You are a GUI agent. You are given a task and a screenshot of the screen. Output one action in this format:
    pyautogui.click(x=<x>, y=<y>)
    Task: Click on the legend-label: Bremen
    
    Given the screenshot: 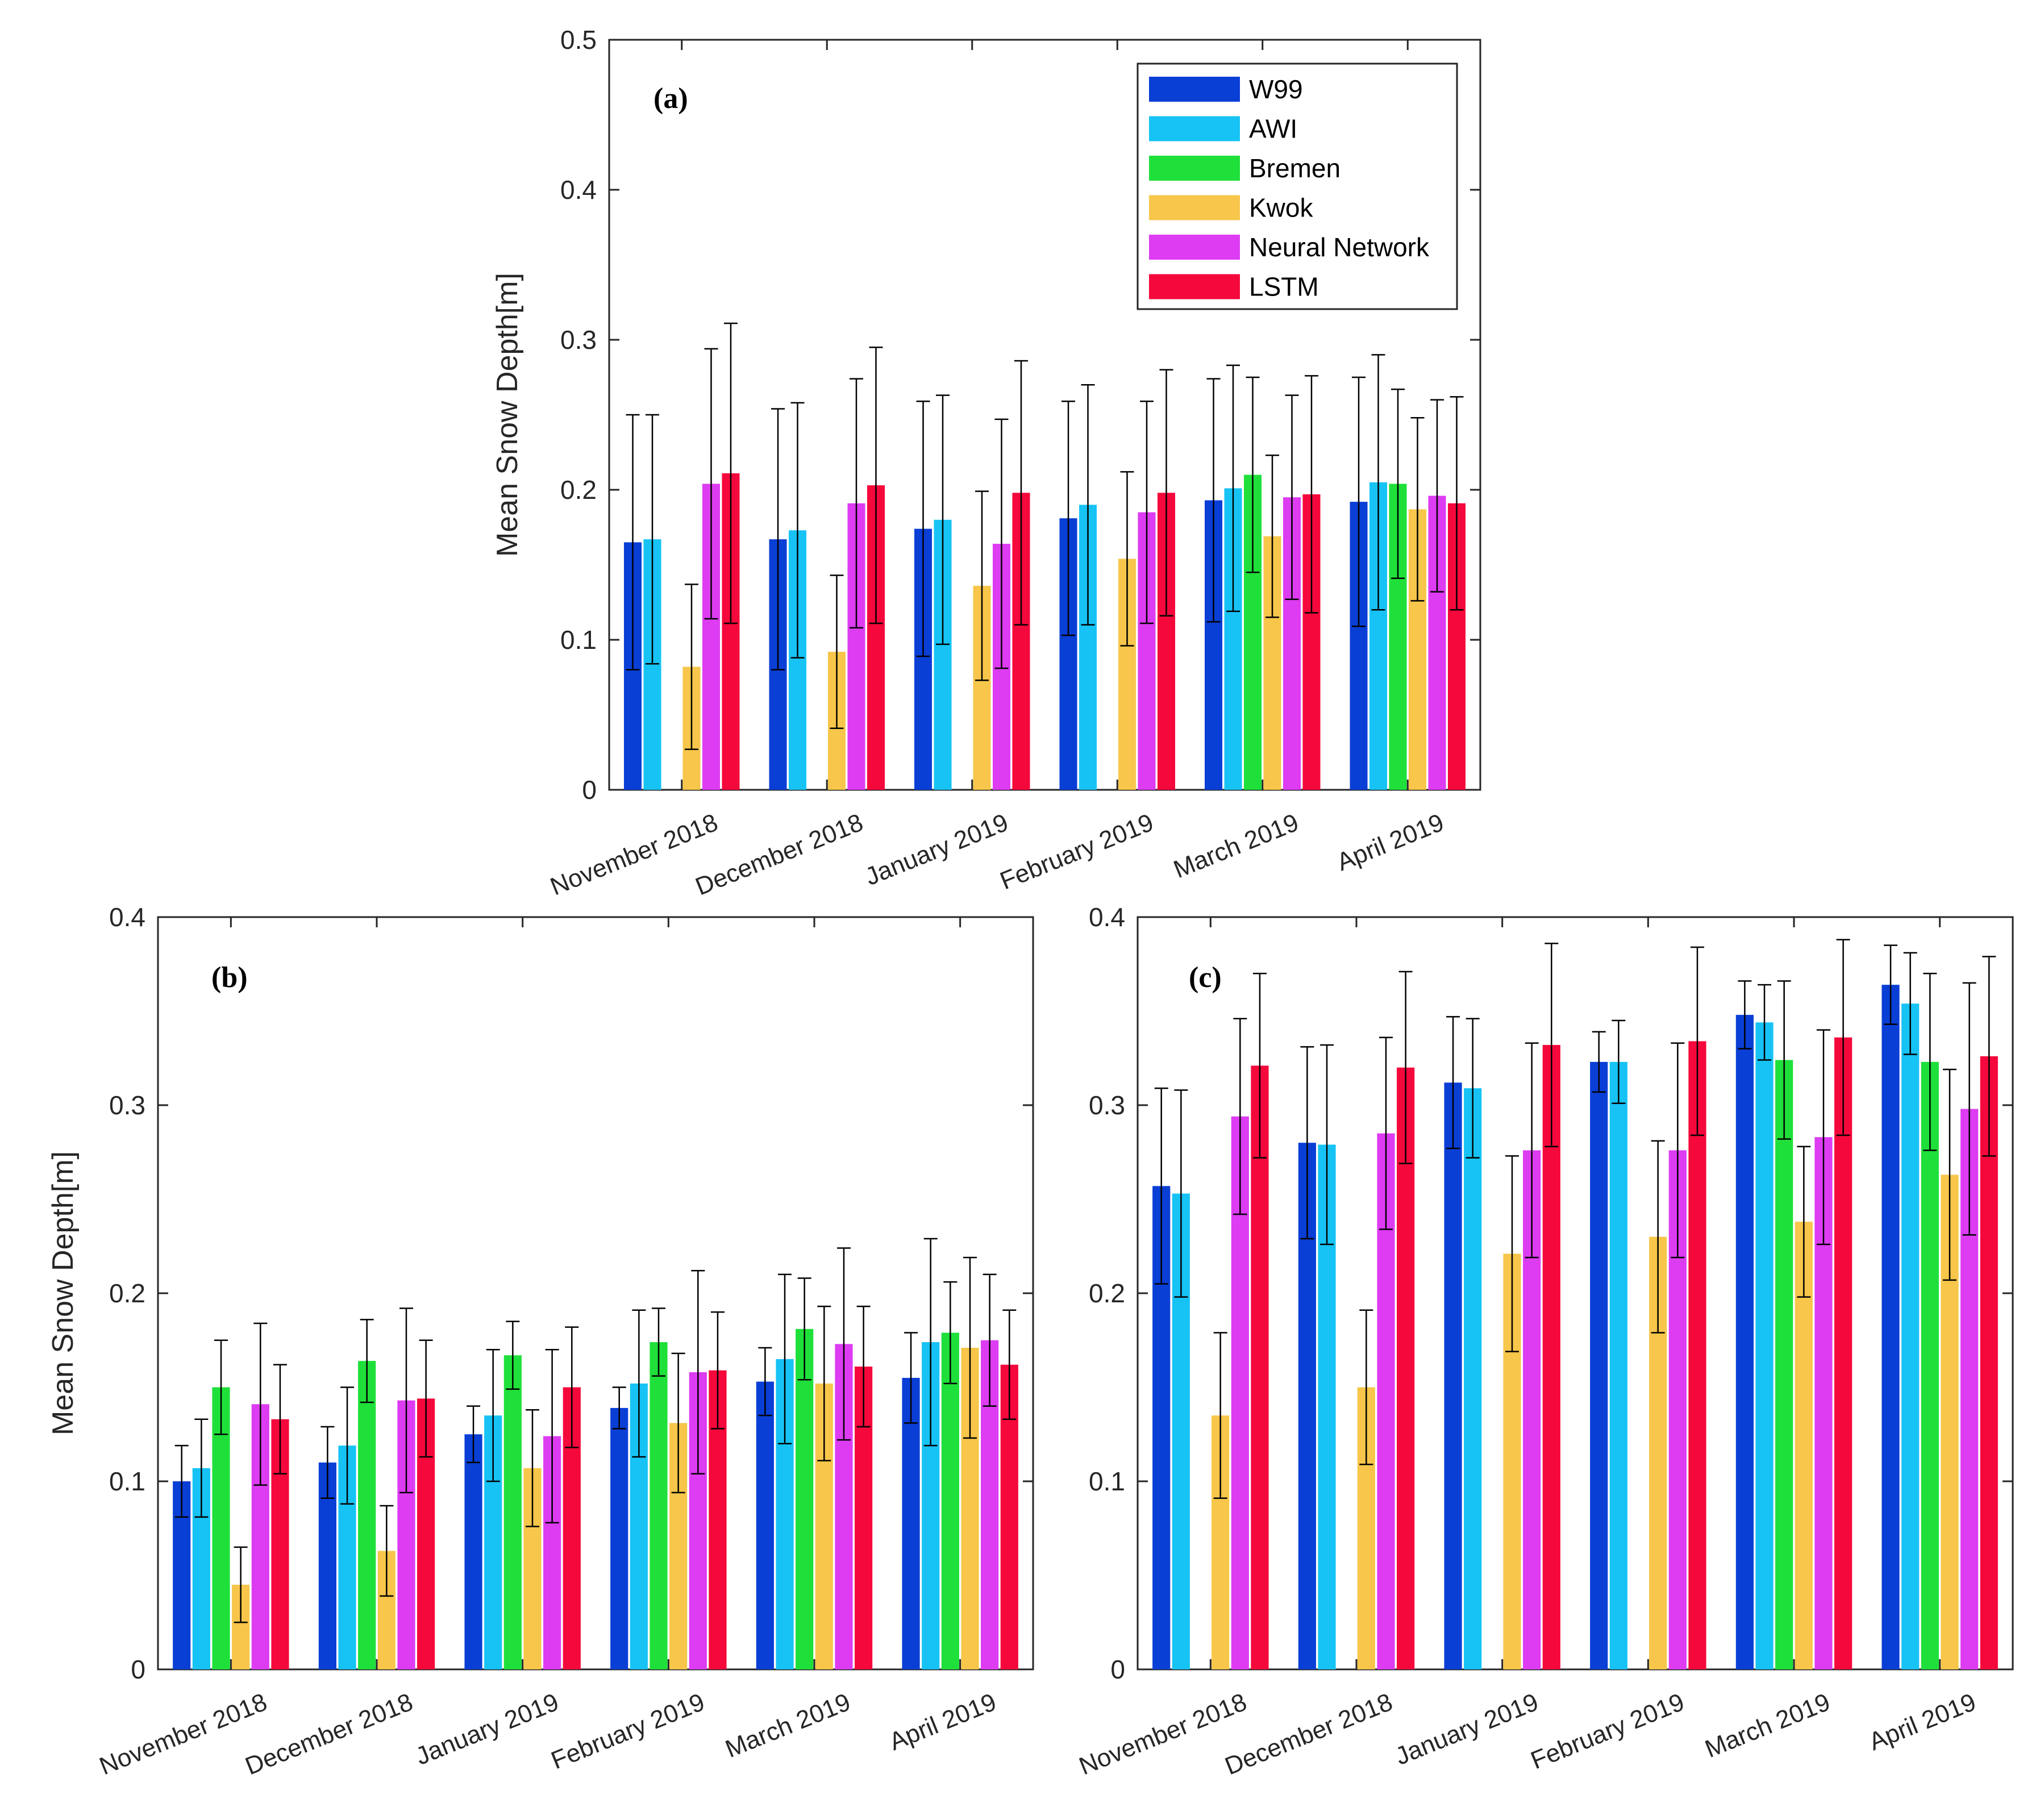 What is the action you would take?
    pyautogui.click(x=1295, y=168)
    